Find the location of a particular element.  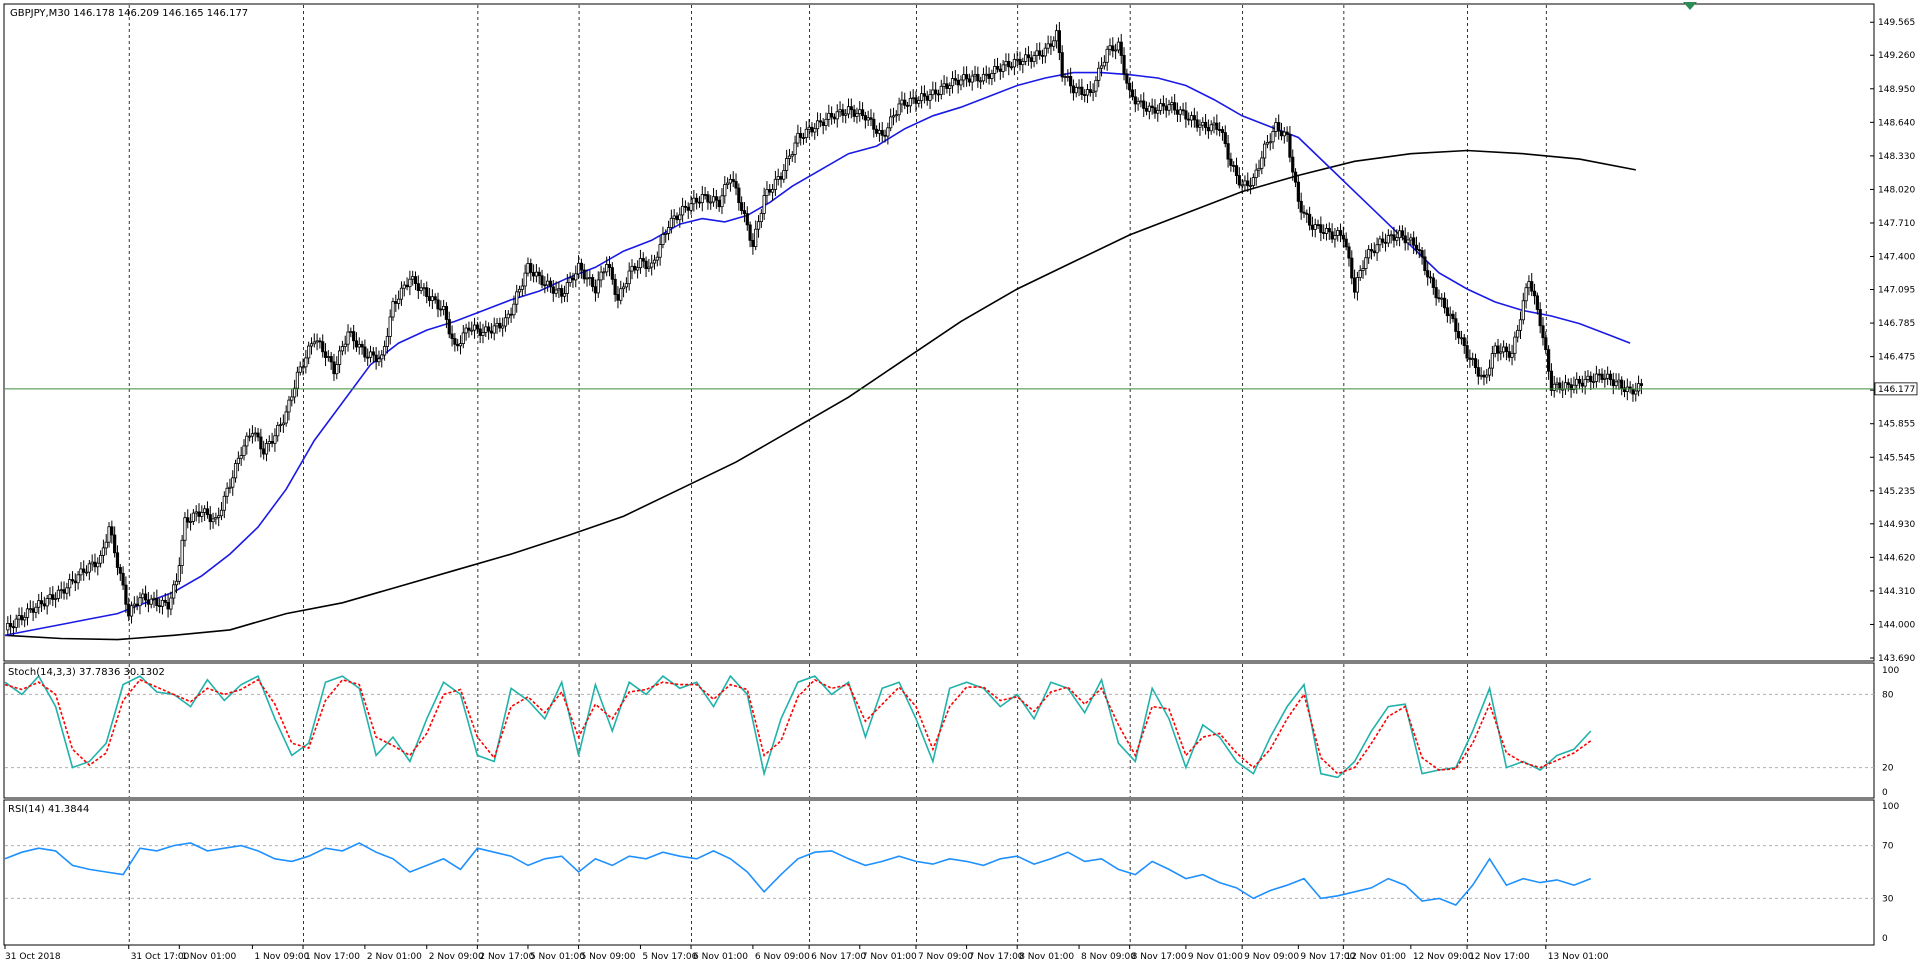

y-tick-label: 147.710 is located at coordinates (1896, 224).